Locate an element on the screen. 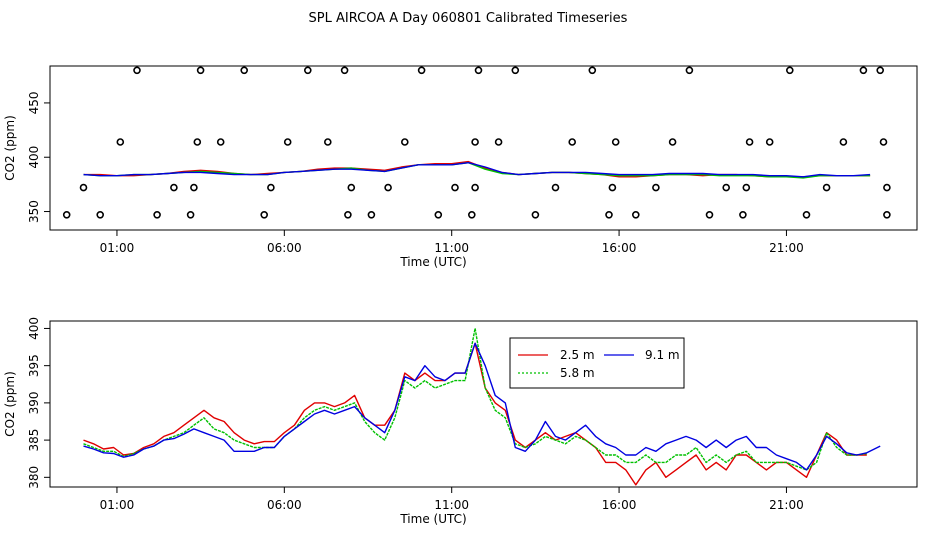 The width and height of the screenshot is (936, 544). legend-box is located at coordinates (597, 363).